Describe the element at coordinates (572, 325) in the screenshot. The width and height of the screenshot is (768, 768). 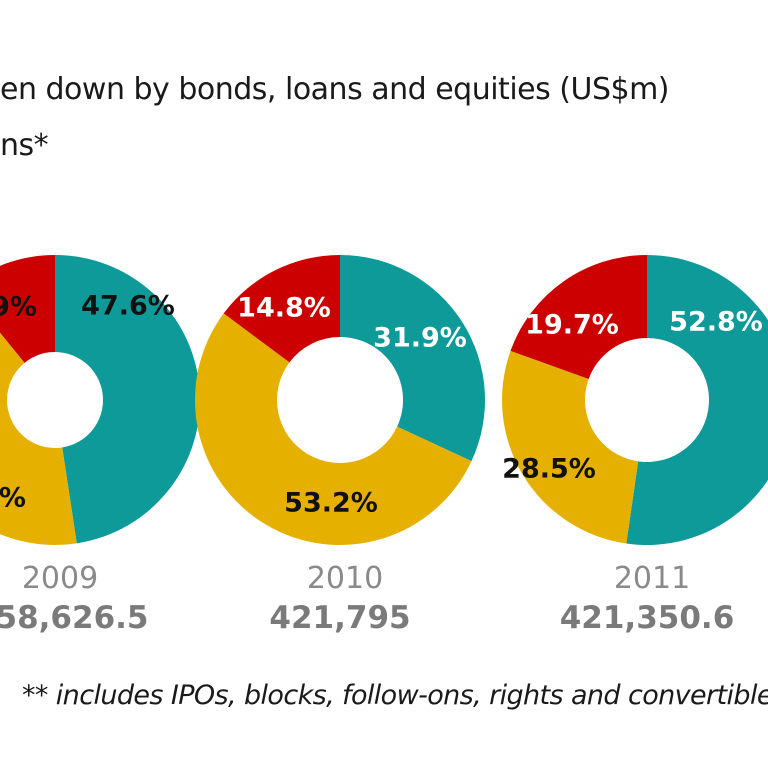
I see `slice-label-2011-2: 19.7%` at that location.